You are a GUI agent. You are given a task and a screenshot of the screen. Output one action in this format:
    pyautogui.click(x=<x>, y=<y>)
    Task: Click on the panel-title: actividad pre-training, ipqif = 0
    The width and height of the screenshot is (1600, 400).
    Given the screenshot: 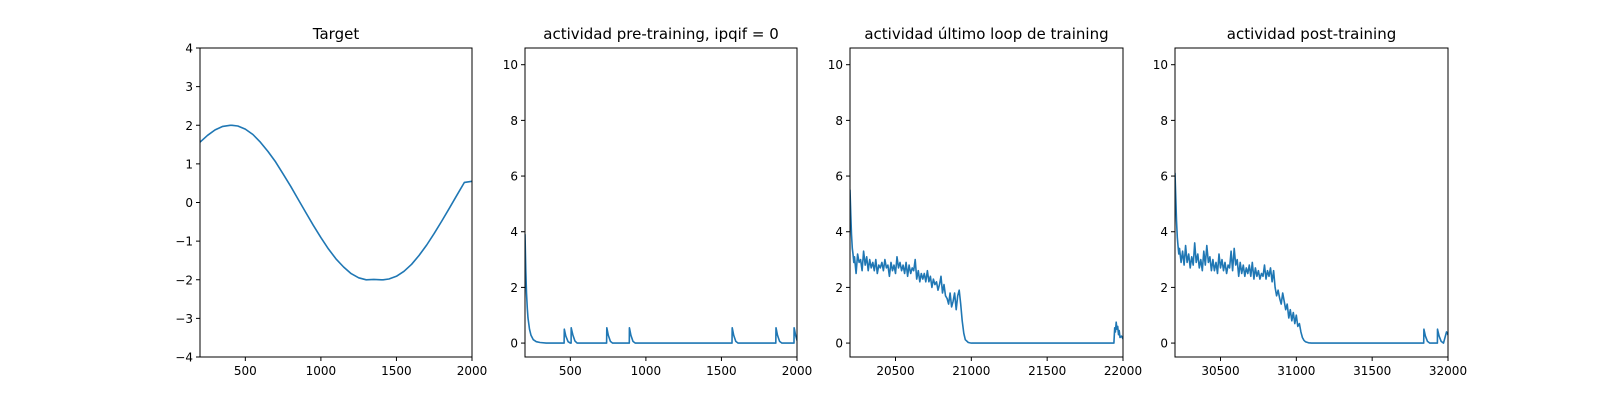 What is the action you would take?
    pyautogui.click(x=661, y=34)
    